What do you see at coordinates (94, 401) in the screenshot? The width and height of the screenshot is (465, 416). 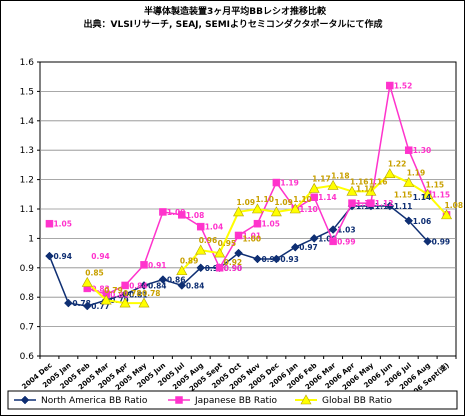 I see `north-america-bb-ratio-legend-label: North America BB Ratio` at bounding box center [94, 401].